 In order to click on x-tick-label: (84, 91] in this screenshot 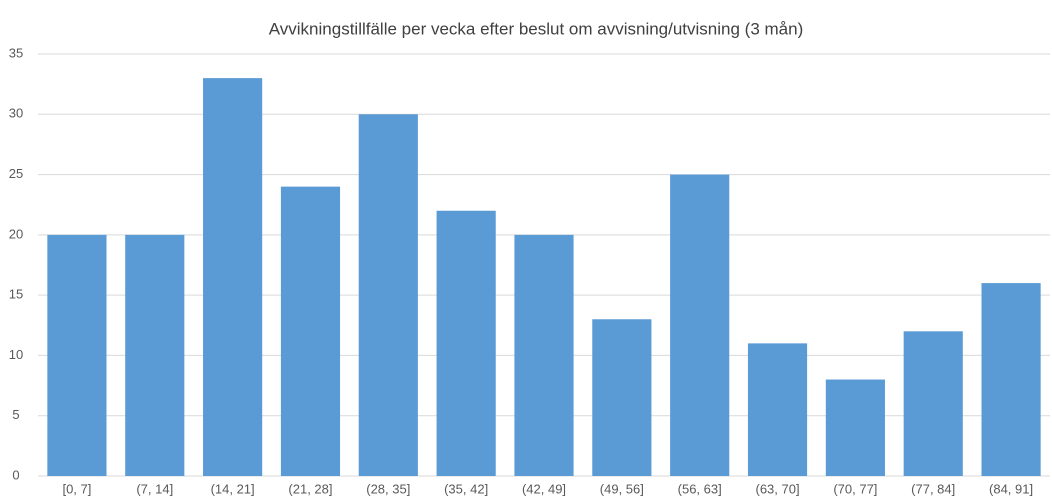, I will do `click(1011, 488)`.